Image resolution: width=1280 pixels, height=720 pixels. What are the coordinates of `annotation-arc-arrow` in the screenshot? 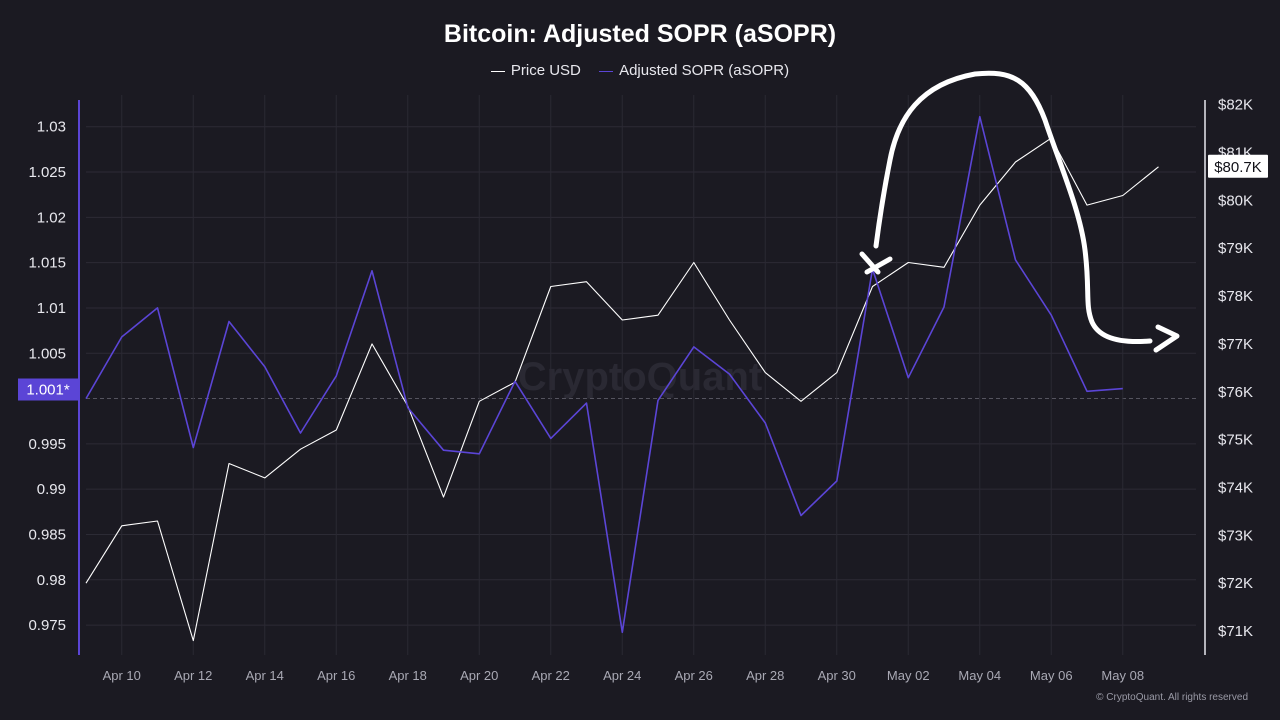 It's located at (1013, 207).